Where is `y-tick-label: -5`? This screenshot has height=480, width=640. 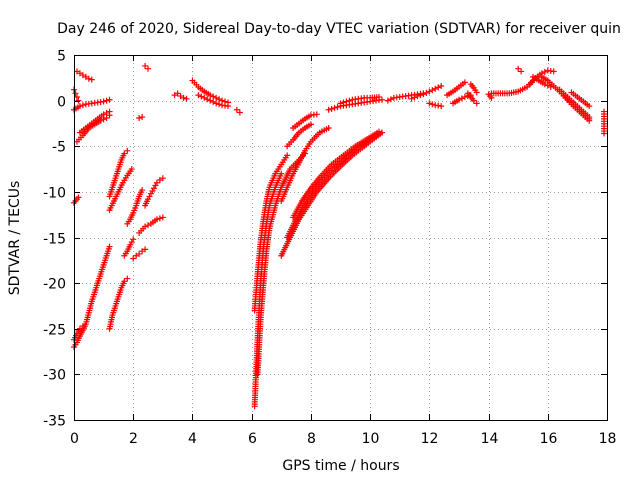
y-tick-label: -5 is located at coordinates (59, 148).